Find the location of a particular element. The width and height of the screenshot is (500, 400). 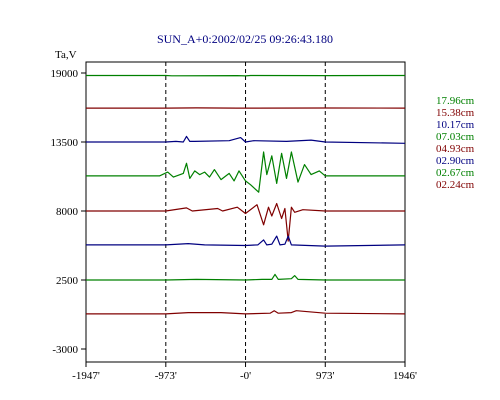

legend-item-02.24cm: 02.24cm is located at coordinates (455, 185).